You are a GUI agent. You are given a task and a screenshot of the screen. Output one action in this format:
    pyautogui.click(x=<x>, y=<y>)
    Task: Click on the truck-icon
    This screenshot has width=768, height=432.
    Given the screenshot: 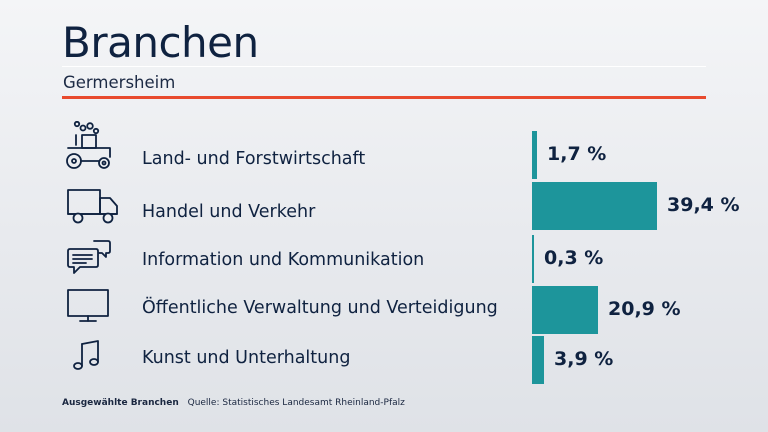 What is the action you would take?
    pyautogui.click(x=92, y=207)
    